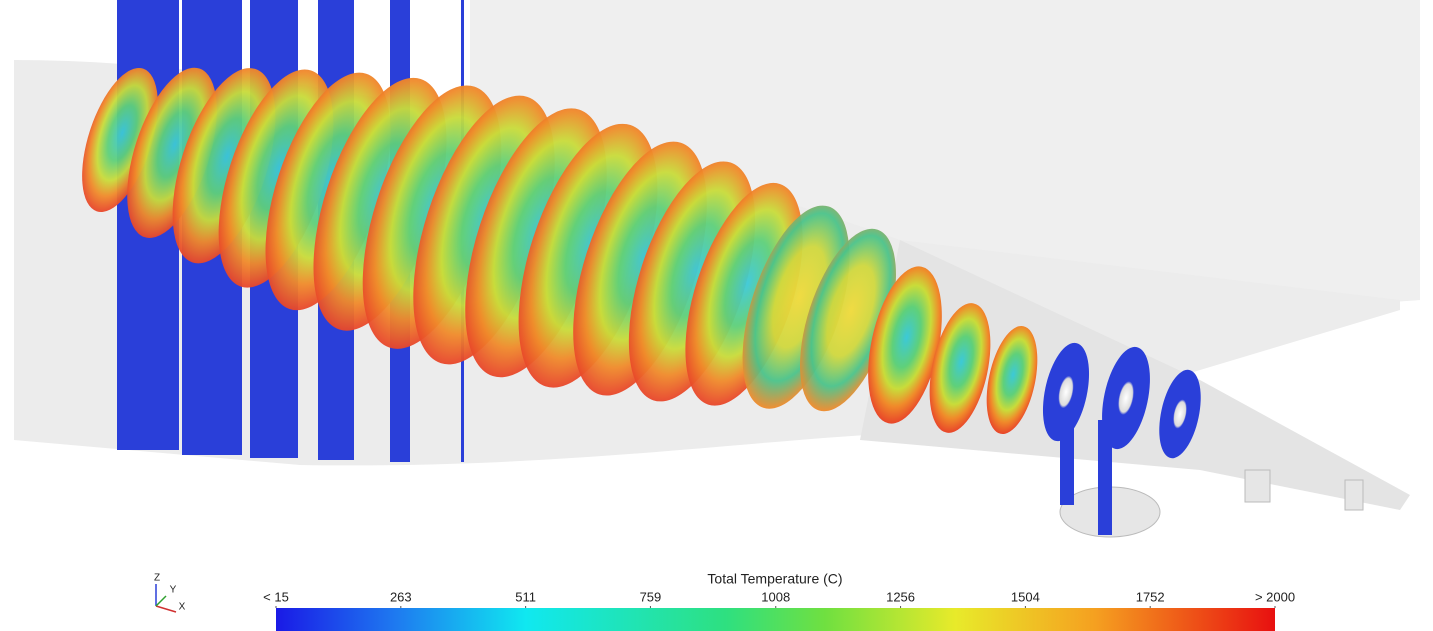  I want to click on colorbar-tick-label: 1008, so click(775, 596).